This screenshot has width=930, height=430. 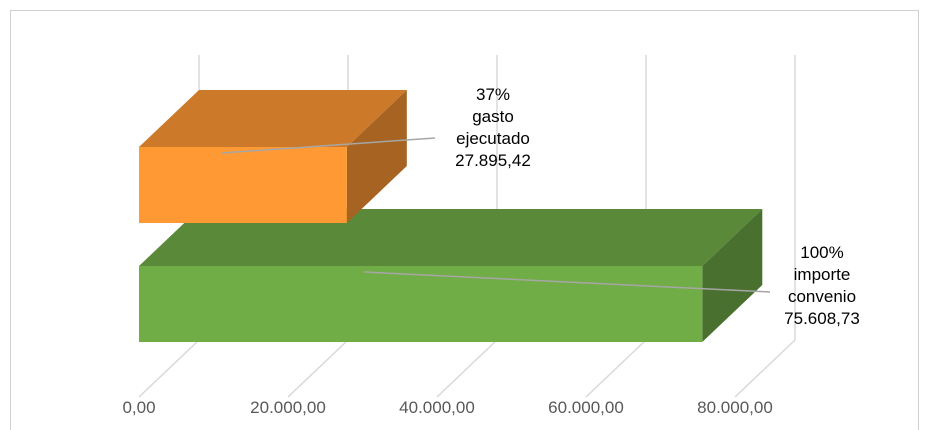 What do you see at coordinates (586, 407) in the screenshot?
I see `x-tick-label: 60.000,00` at bounding box center [586, 407].